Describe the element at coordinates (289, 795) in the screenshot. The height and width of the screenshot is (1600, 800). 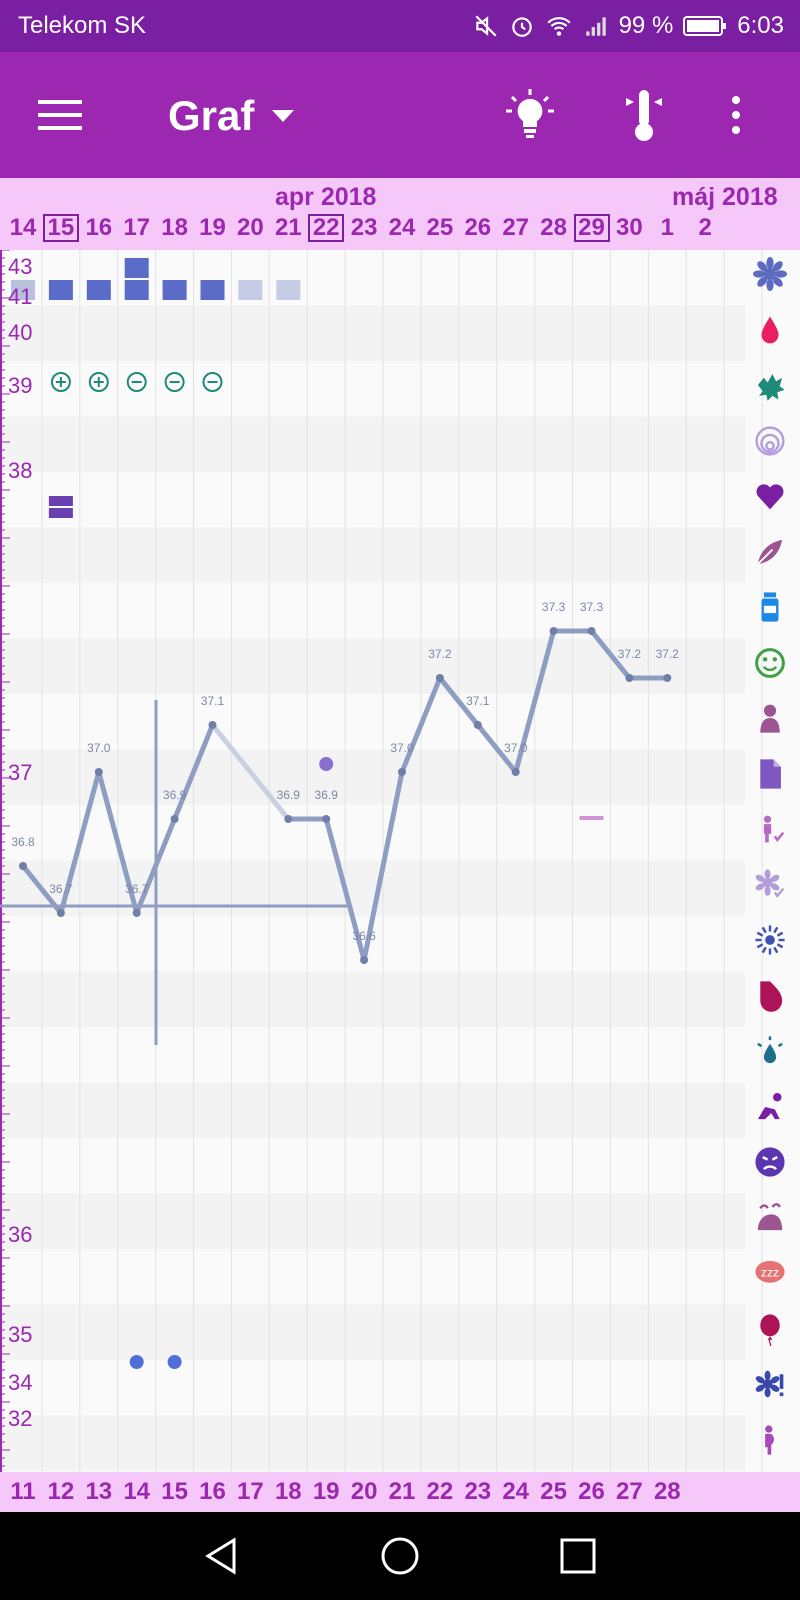
I see `data-label: 36.9` at that location.